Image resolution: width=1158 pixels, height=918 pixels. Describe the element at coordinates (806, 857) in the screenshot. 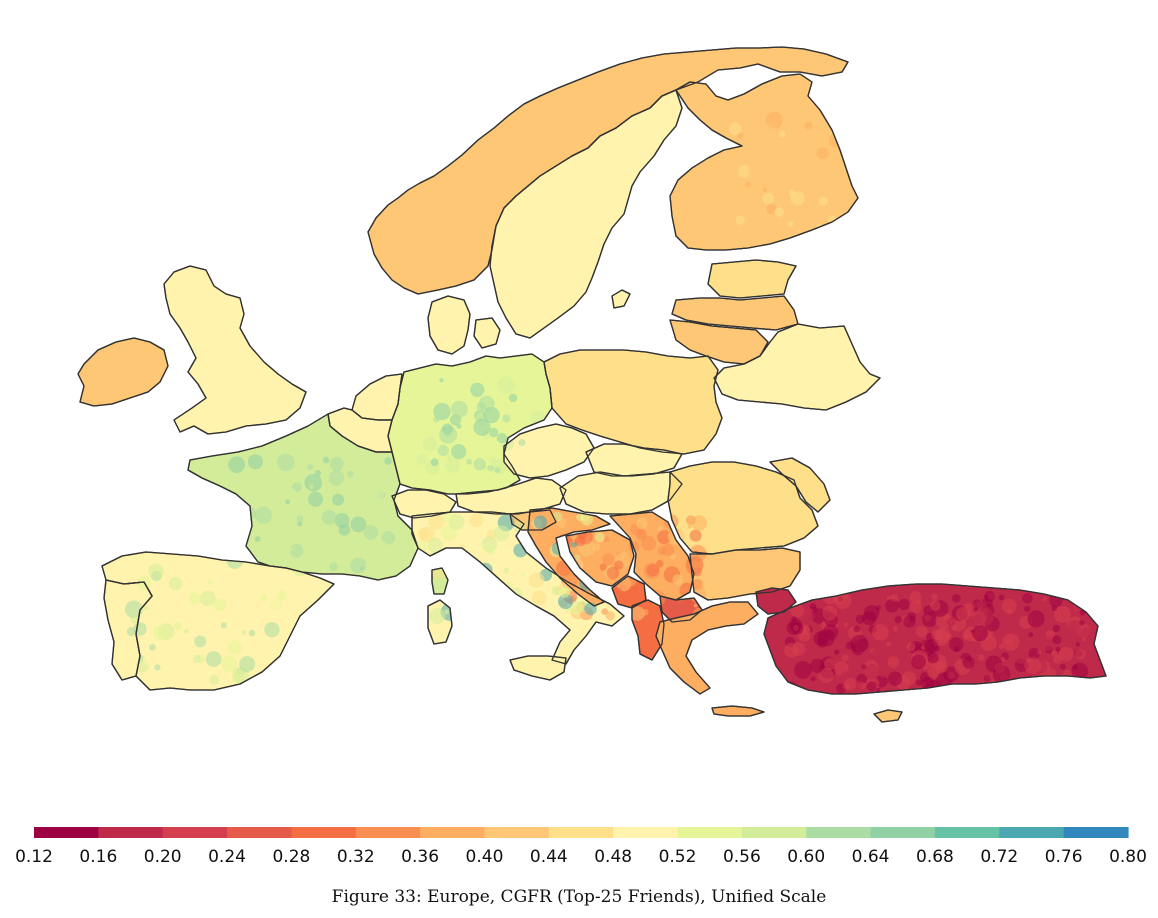

I see `colorbar-tick-label: 0.60` at that location.